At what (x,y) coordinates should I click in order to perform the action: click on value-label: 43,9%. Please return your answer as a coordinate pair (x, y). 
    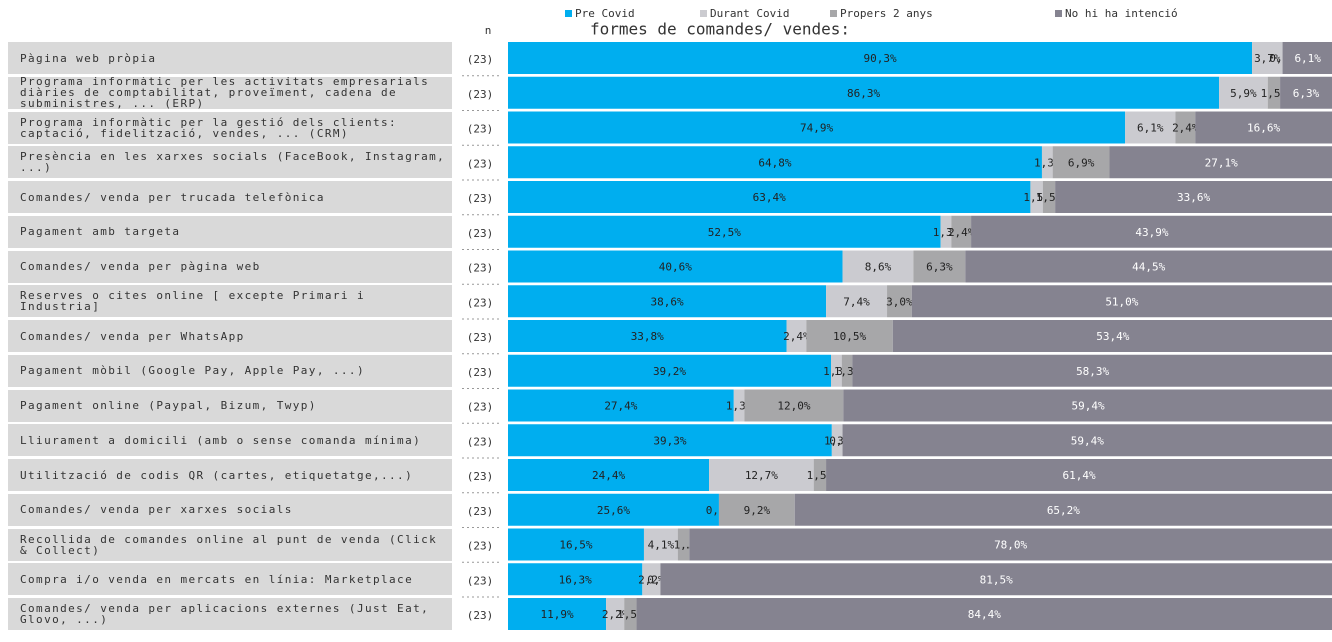
    Looking at the image, I should click on (1151, 232).